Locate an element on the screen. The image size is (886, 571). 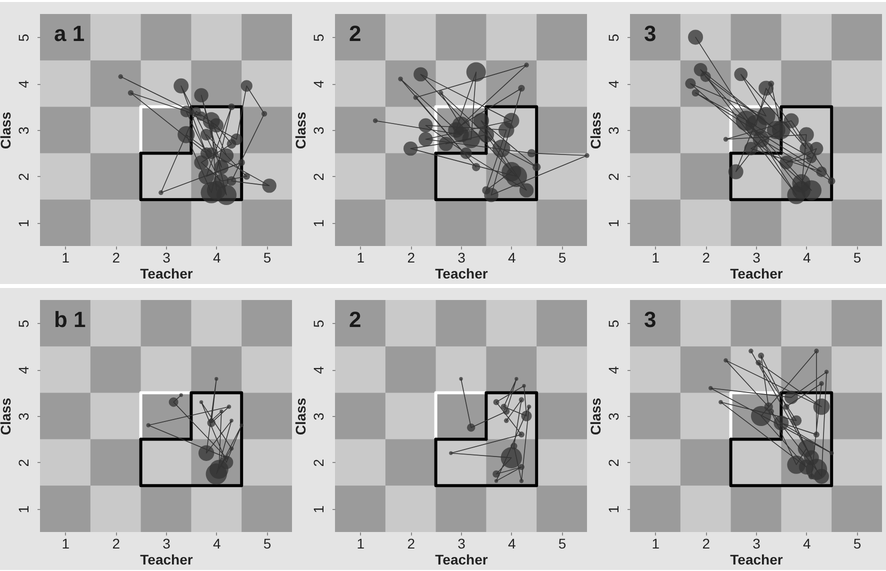
chart-title: b 1 is located at coordinates (70, 319).